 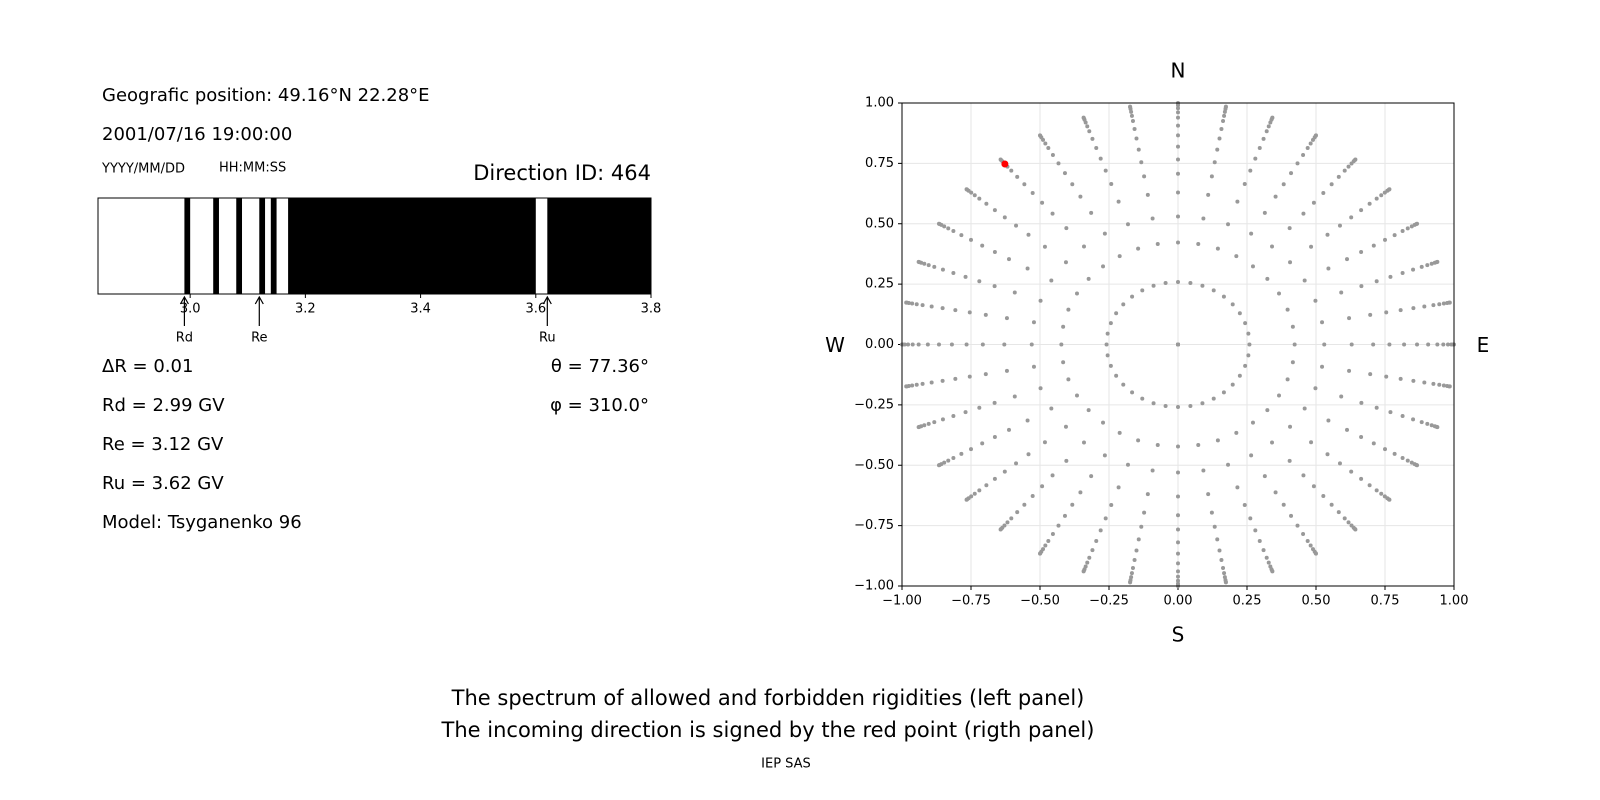 What do you see at coordinates (1178, 71) in the screenshot?
I see `compass-label: N` at bounding box center [1178, 71].